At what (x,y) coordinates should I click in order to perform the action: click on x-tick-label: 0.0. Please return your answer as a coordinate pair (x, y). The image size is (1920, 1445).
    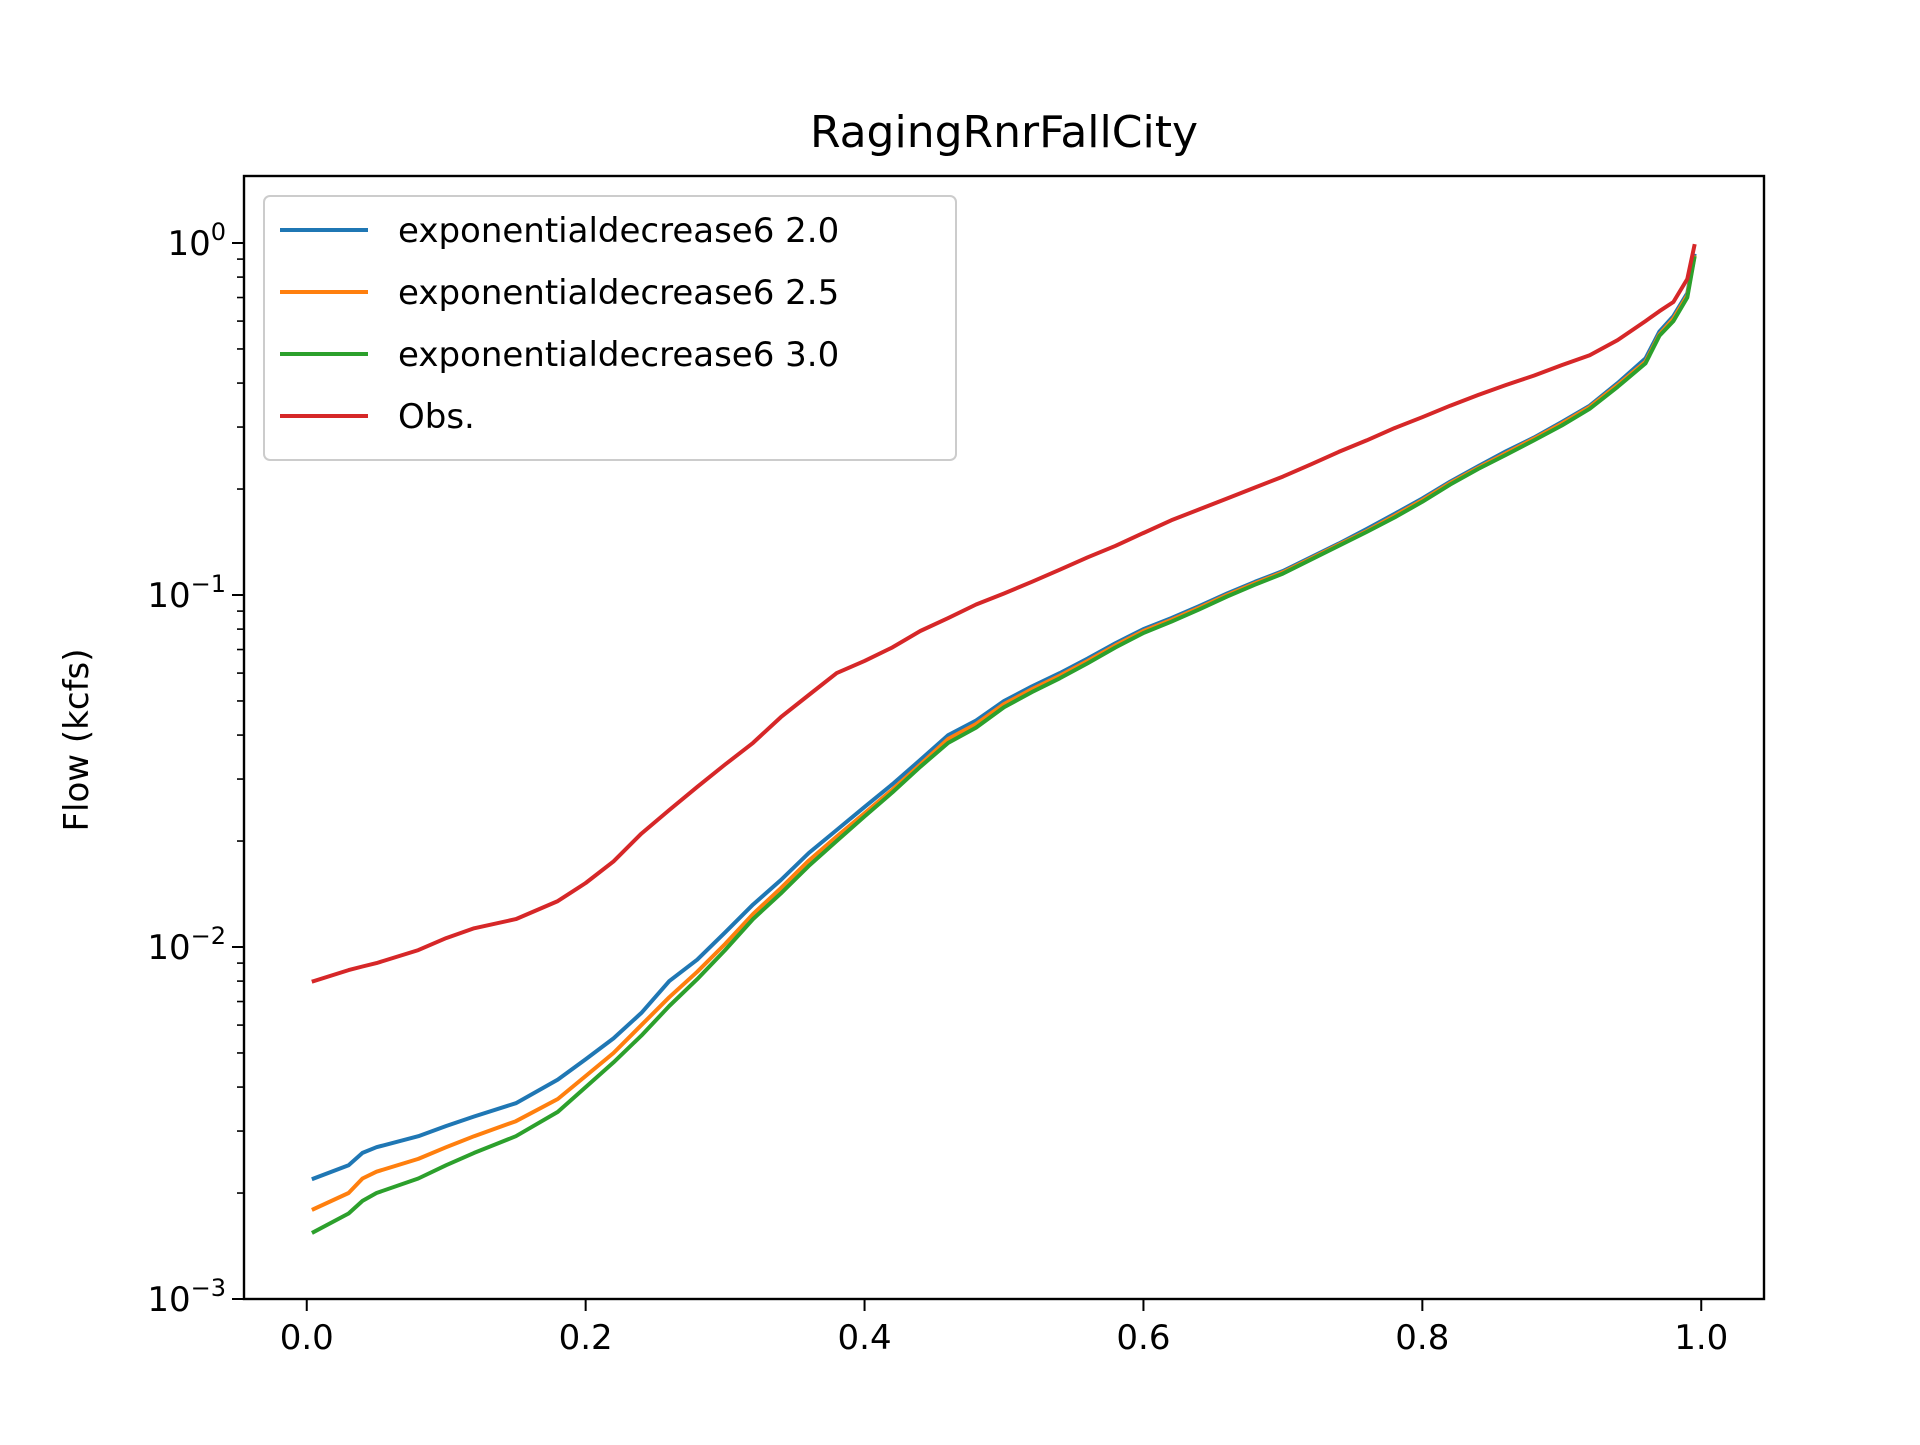
    Looking at the image, I should click on (307, 1338).